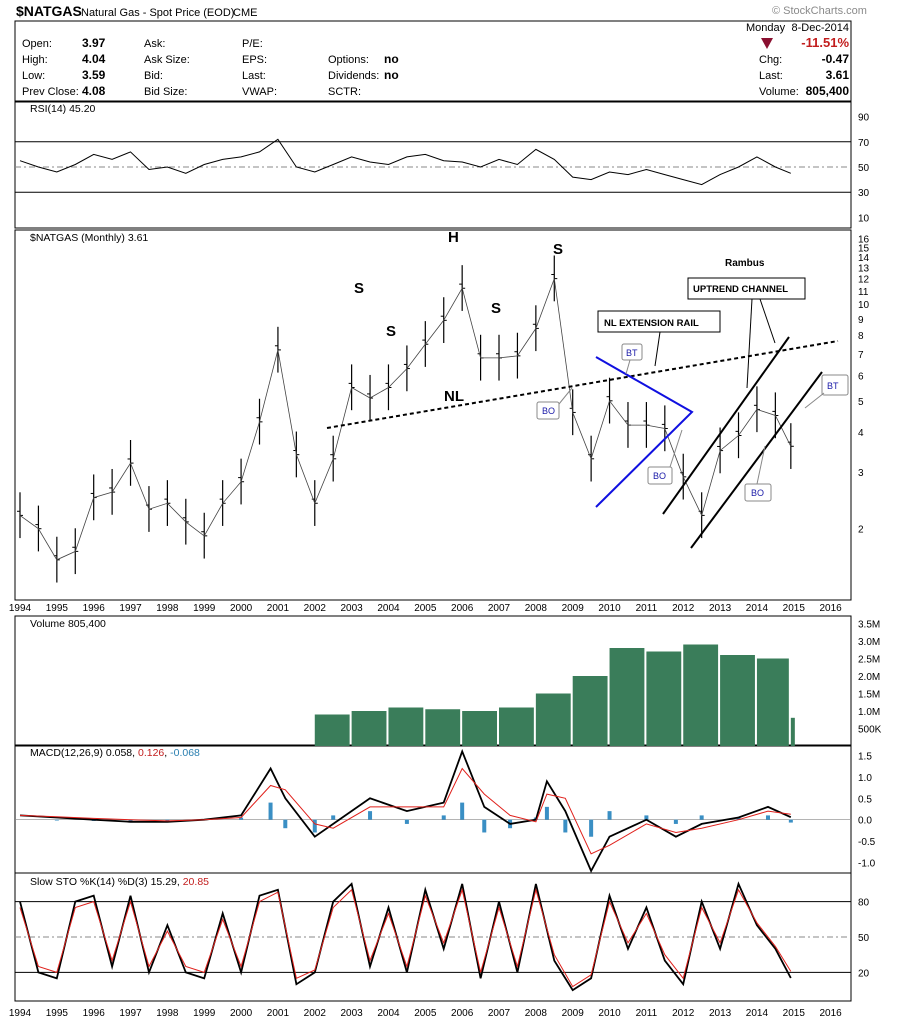  What do you see at coordinates (425, 608) in the screenshot?
I see `x-tick-label-top: 2005` at bounding box center [425, 608].